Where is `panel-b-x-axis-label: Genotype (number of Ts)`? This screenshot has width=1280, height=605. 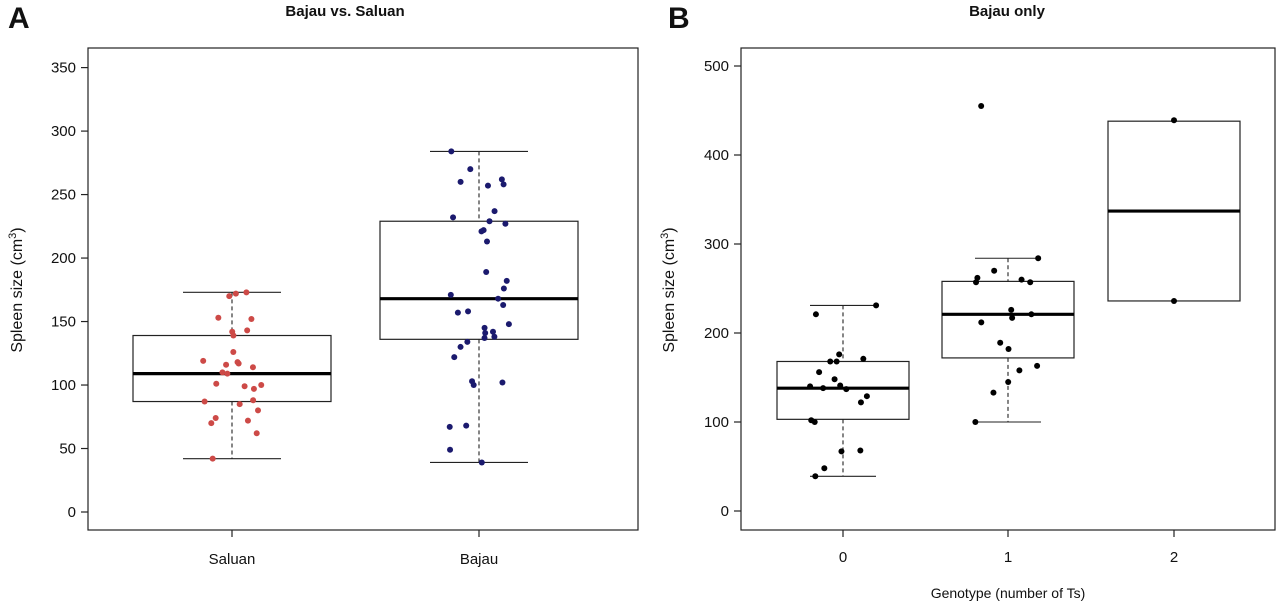
panel-b-x-axis-label: Genotype (number of Ts) is located at coordinates (1008, 593).